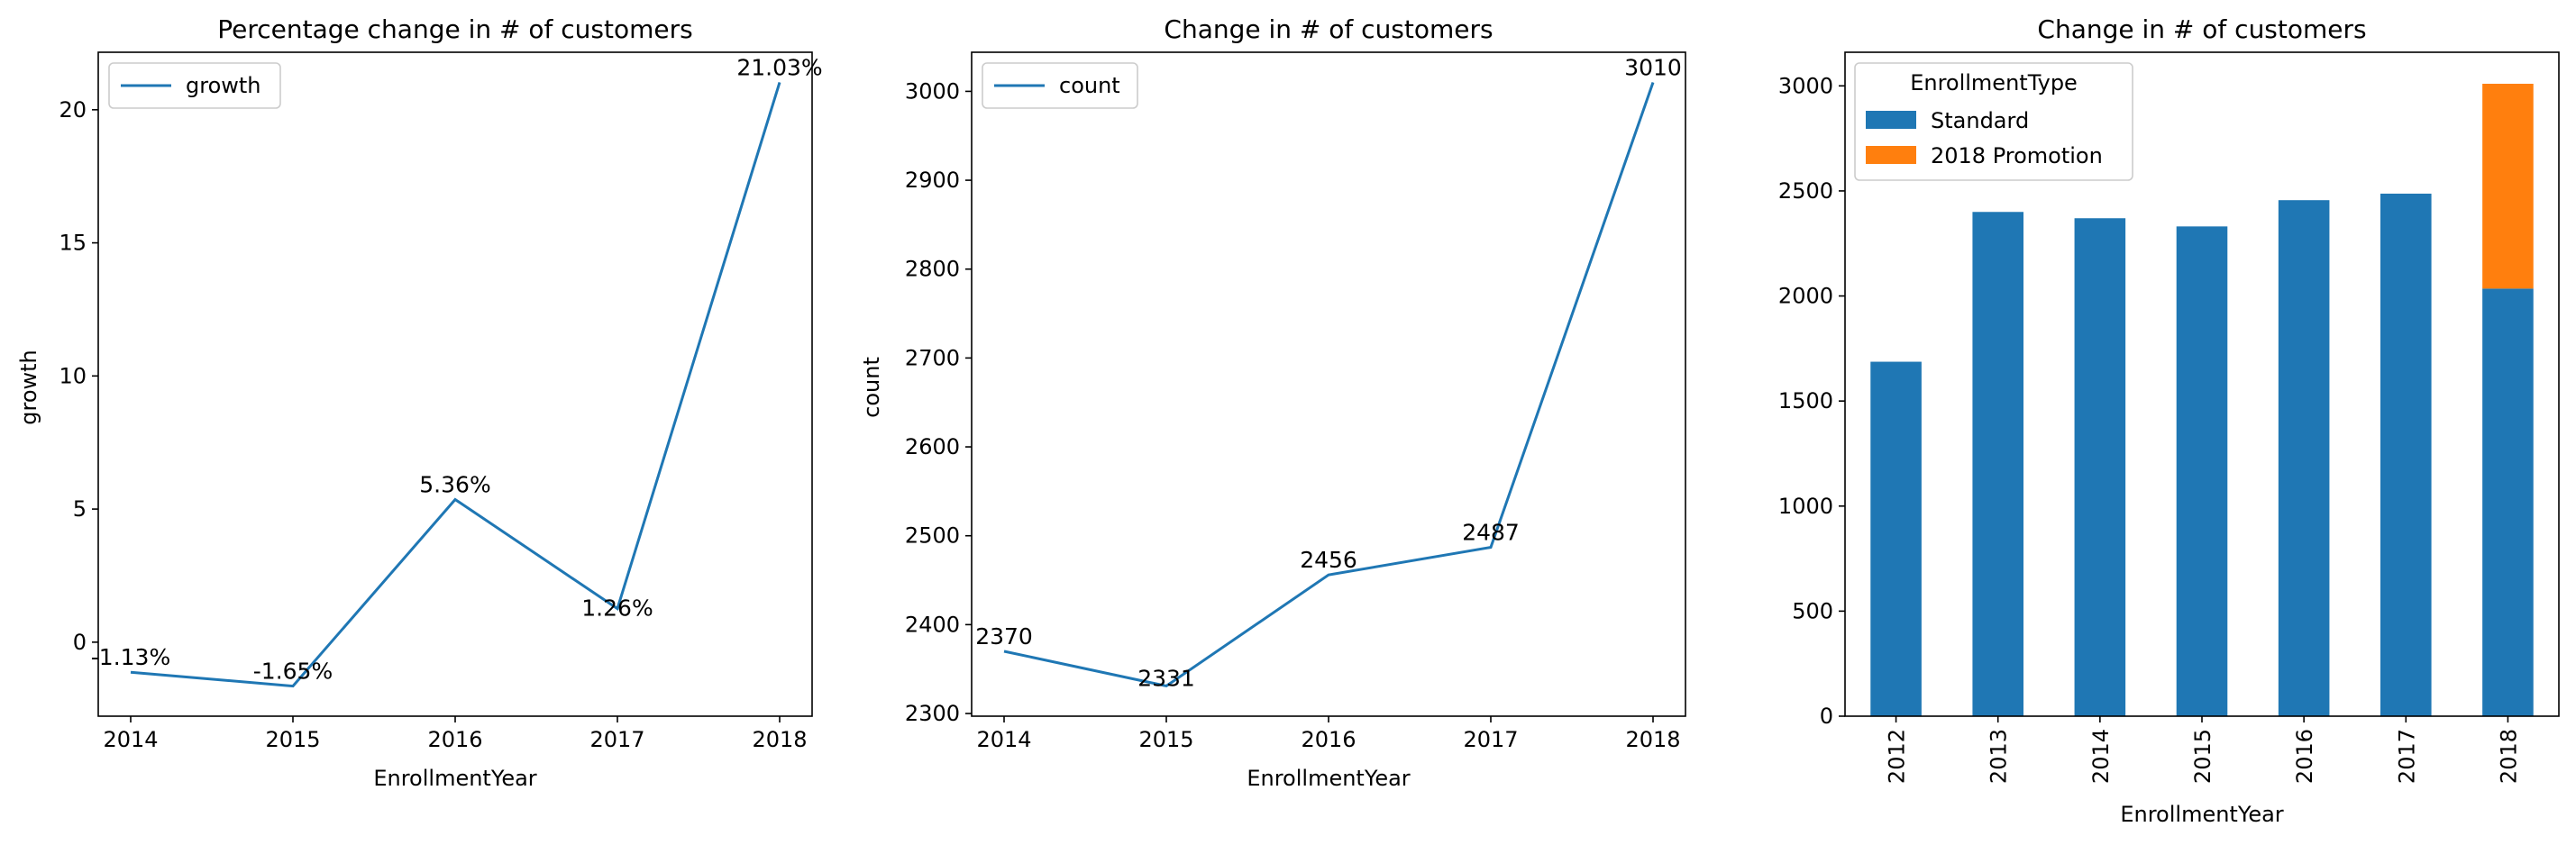 Image resolution: width=2576 pixels, height=845 pixels. Describe the element at coordinates (779, 67) in the screenshot. I see `data-label: 21.03%` at that location.